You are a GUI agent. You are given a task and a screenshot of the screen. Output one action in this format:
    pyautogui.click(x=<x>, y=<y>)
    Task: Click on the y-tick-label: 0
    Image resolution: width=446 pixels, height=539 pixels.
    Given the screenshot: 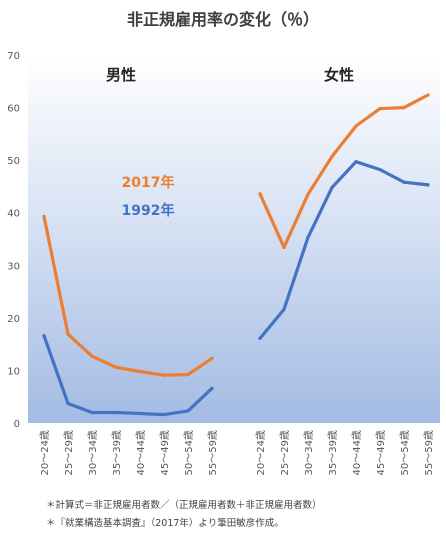 What is the action you would take?
    pyautogui.click(x=17, y=424)
    